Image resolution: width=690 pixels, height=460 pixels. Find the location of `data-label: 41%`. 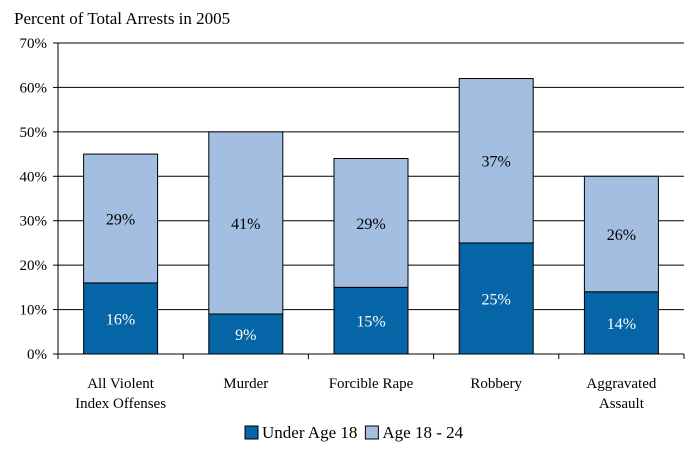

data-label: 41% is located at coordinates (245, 224).